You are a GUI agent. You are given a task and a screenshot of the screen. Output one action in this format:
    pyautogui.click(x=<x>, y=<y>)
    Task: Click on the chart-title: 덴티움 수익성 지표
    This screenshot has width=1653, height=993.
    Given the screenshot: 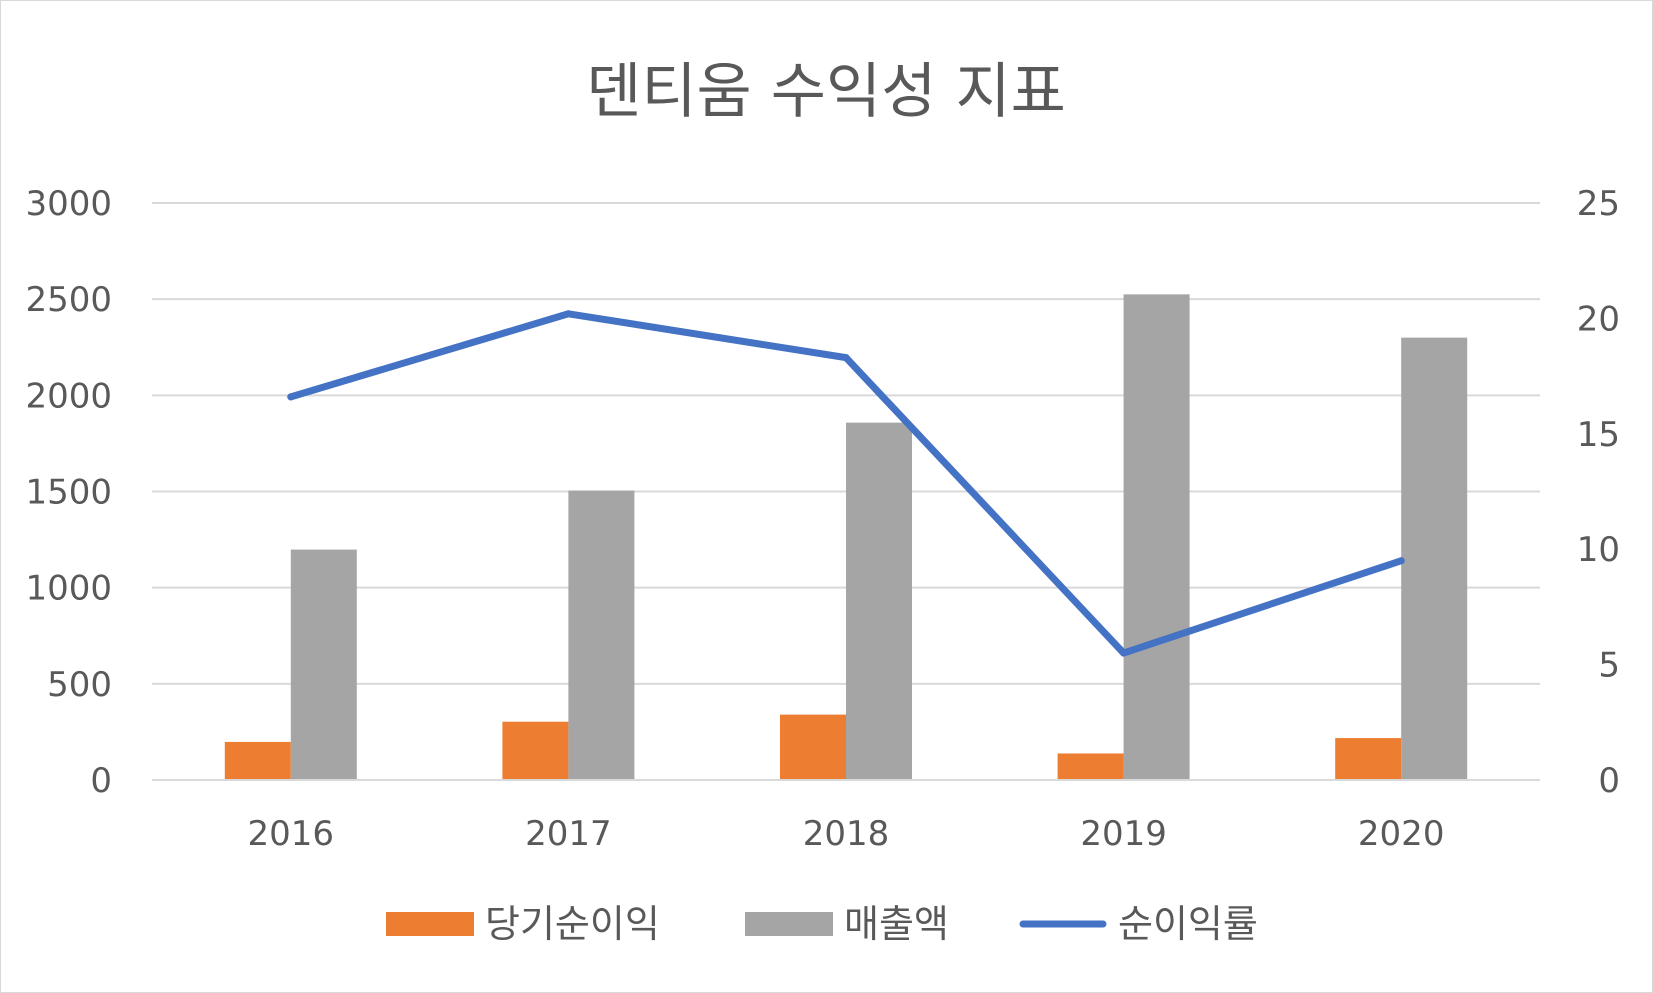 What is the action you would take?
    pyautogui.click(x=826, y=92)
    